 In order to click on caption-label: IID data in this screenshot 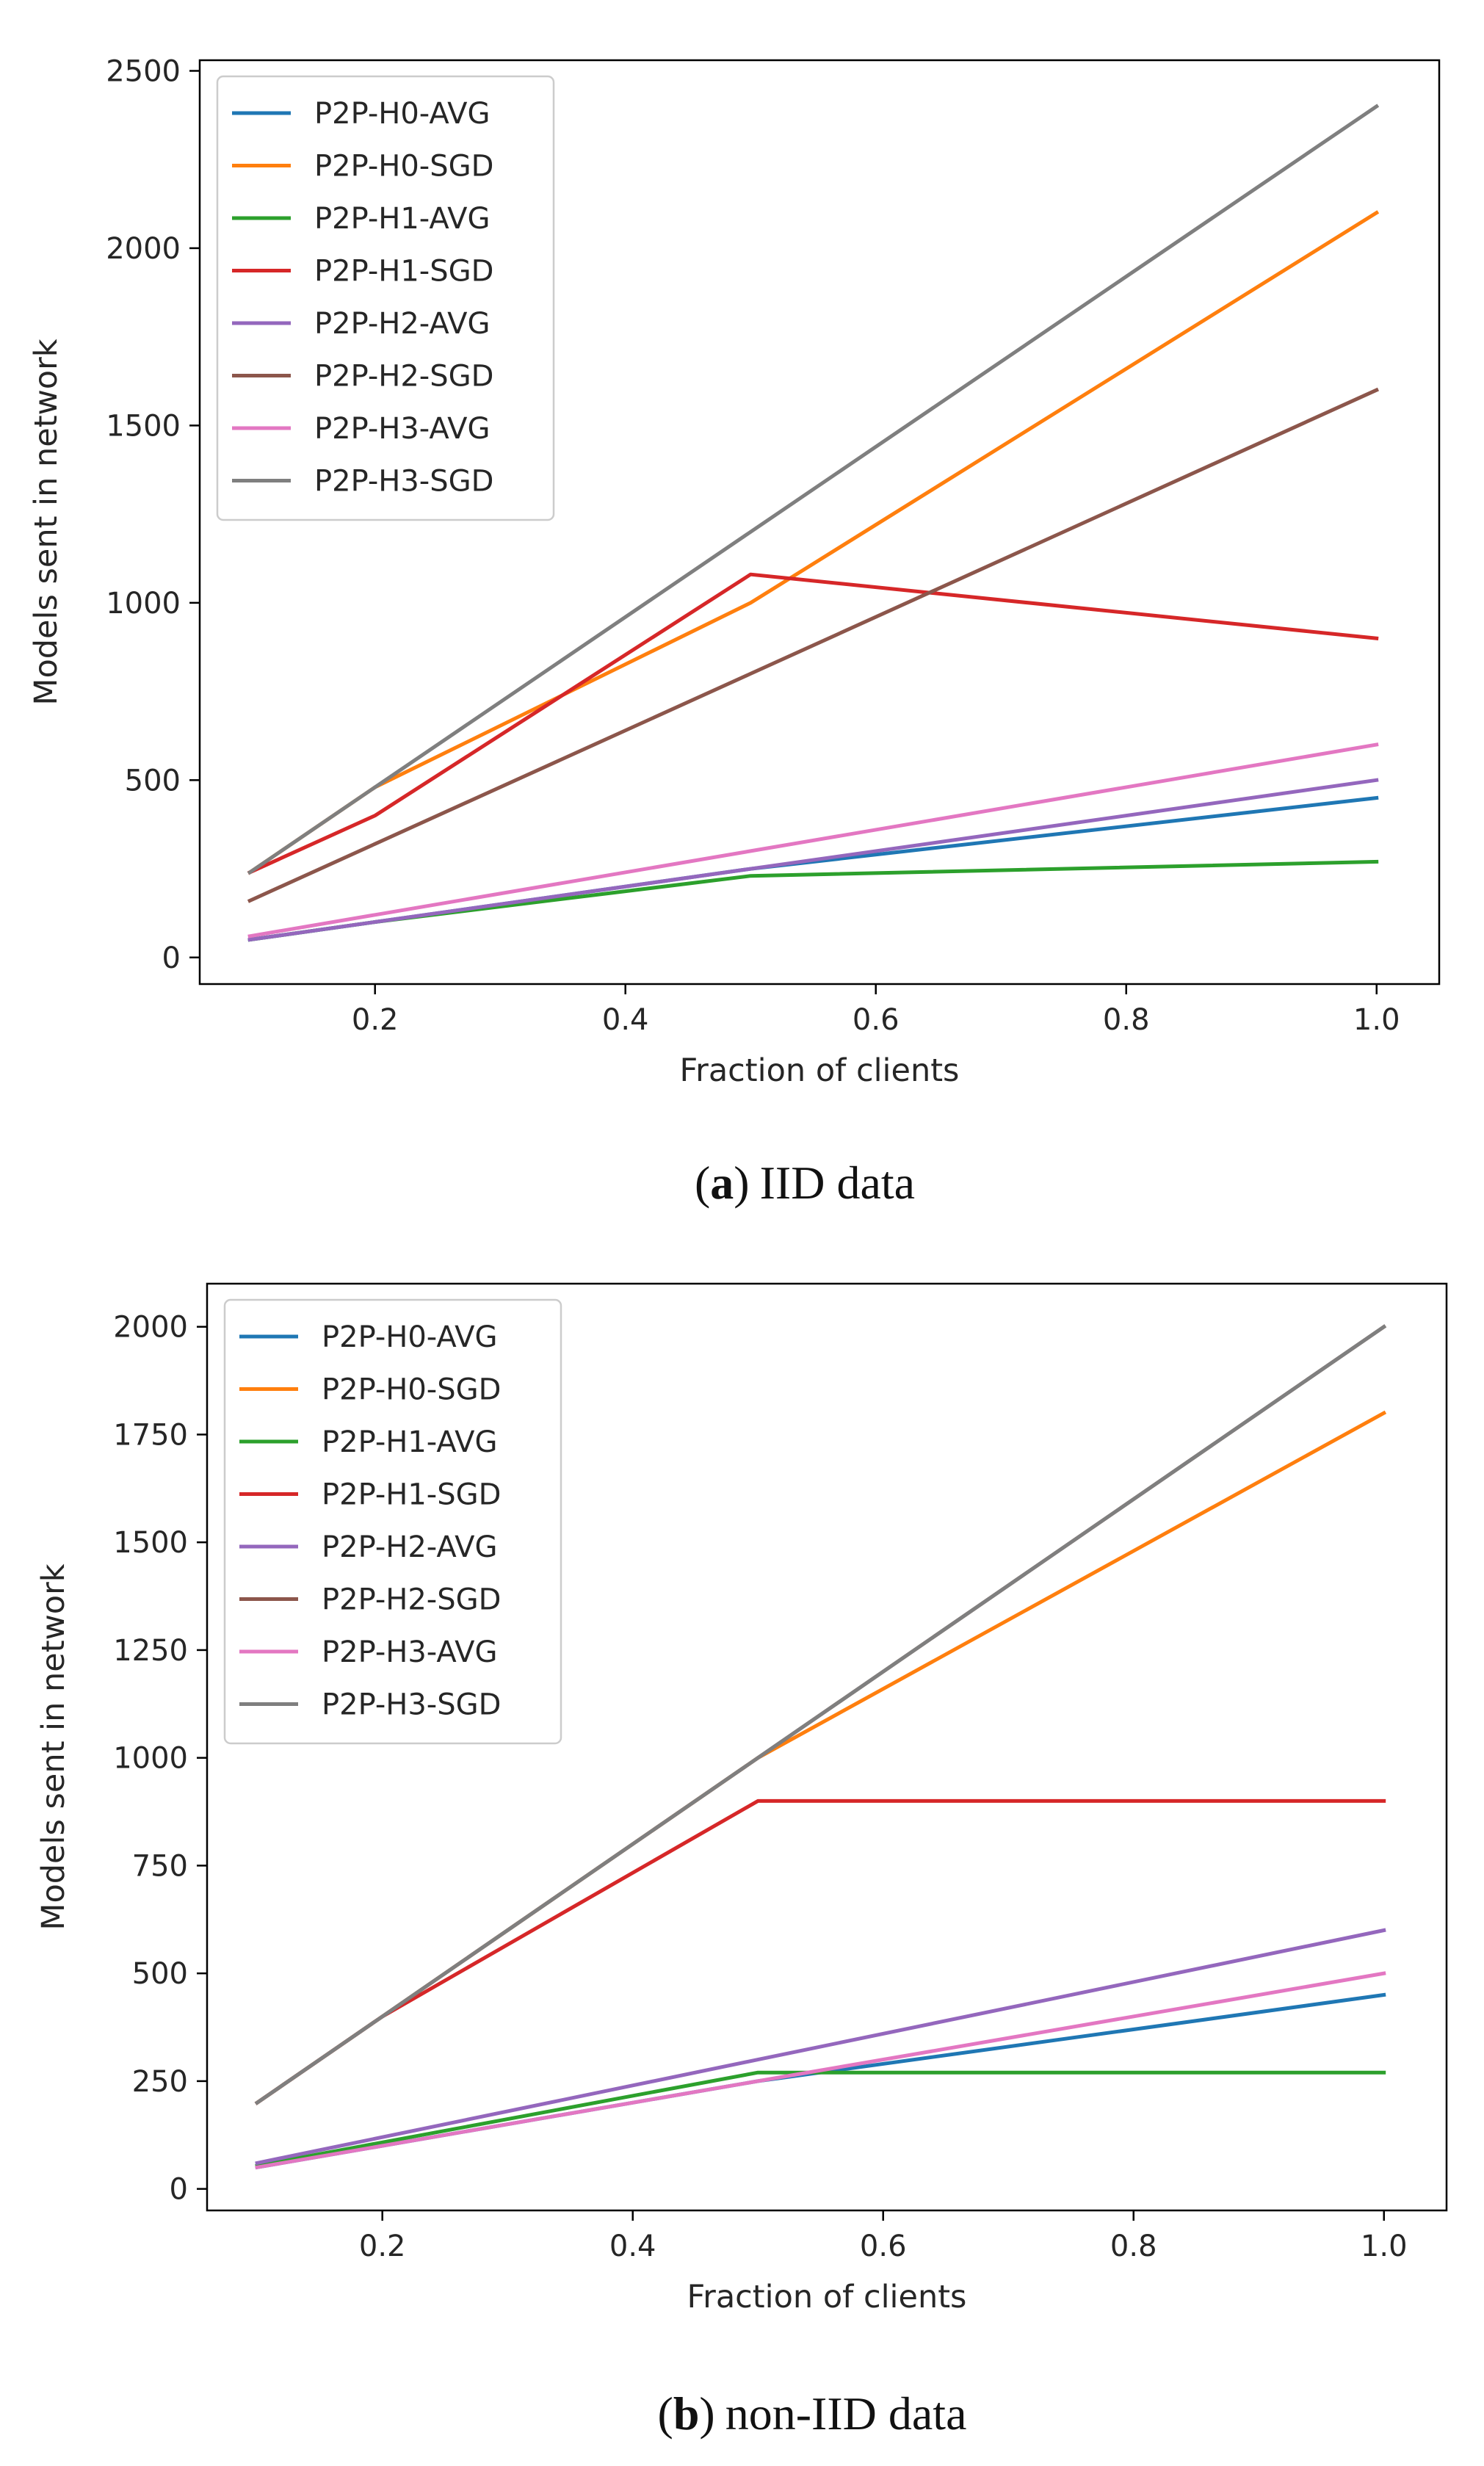, I will do `click(837, 1183)`.